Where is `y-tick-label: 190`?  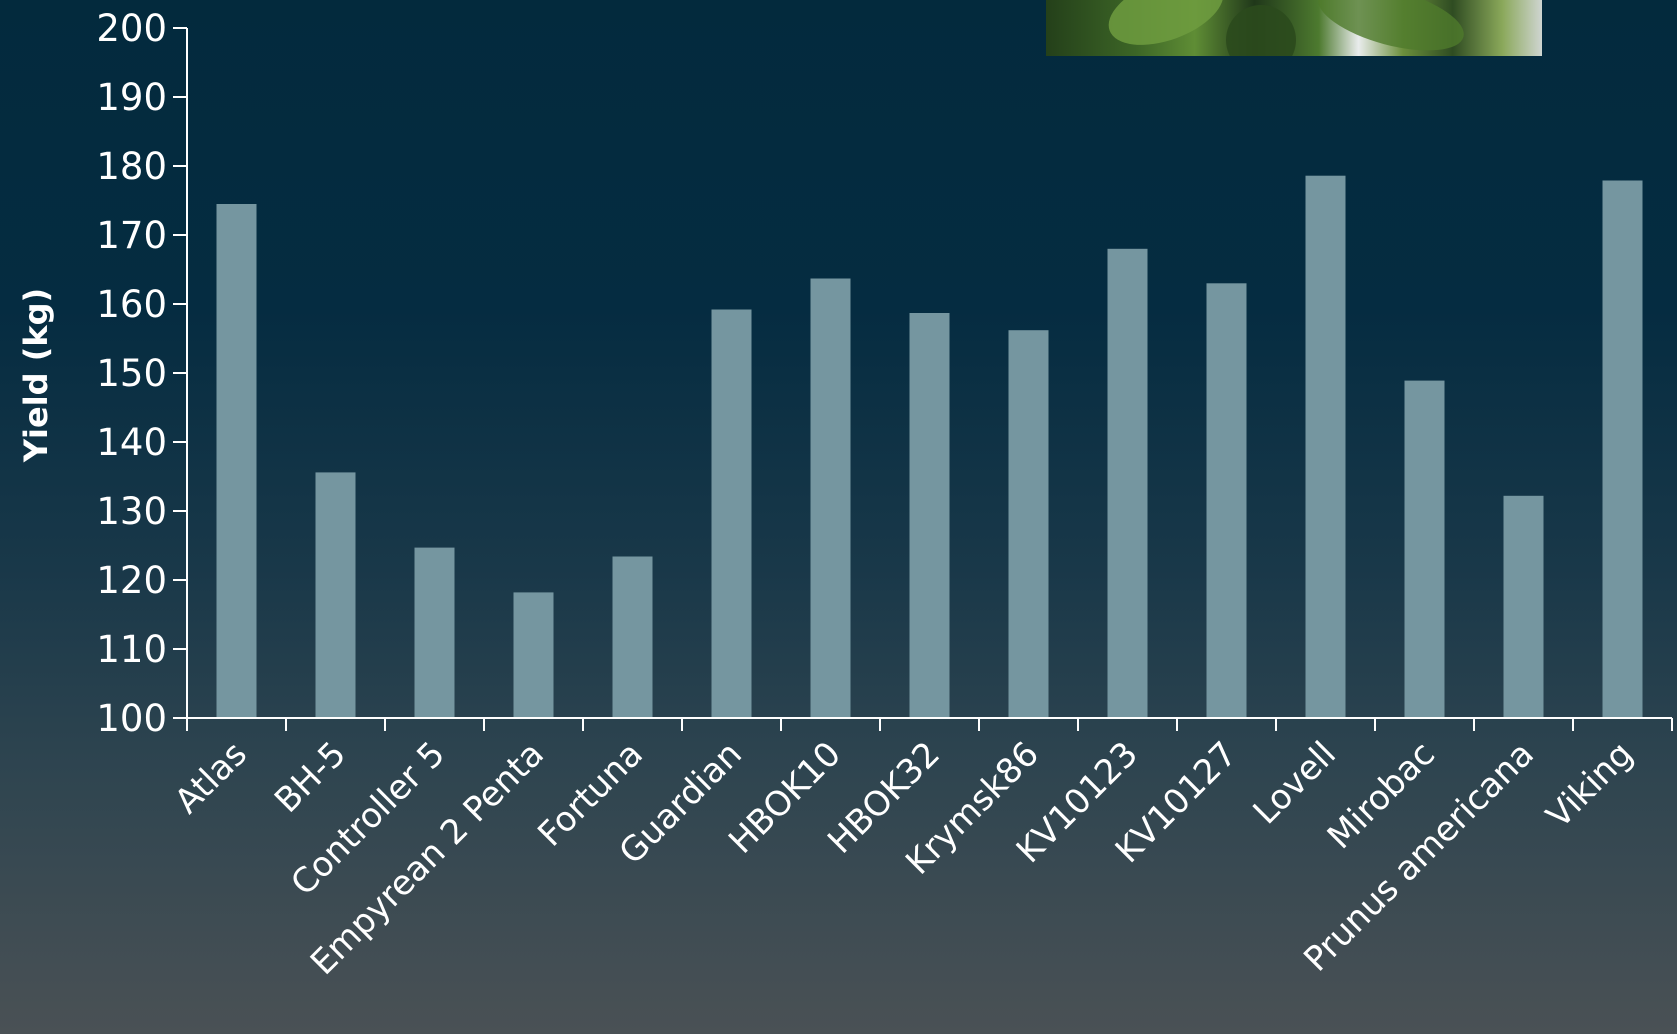 y-tick-label: 190 is located at coordinates (131, 97).